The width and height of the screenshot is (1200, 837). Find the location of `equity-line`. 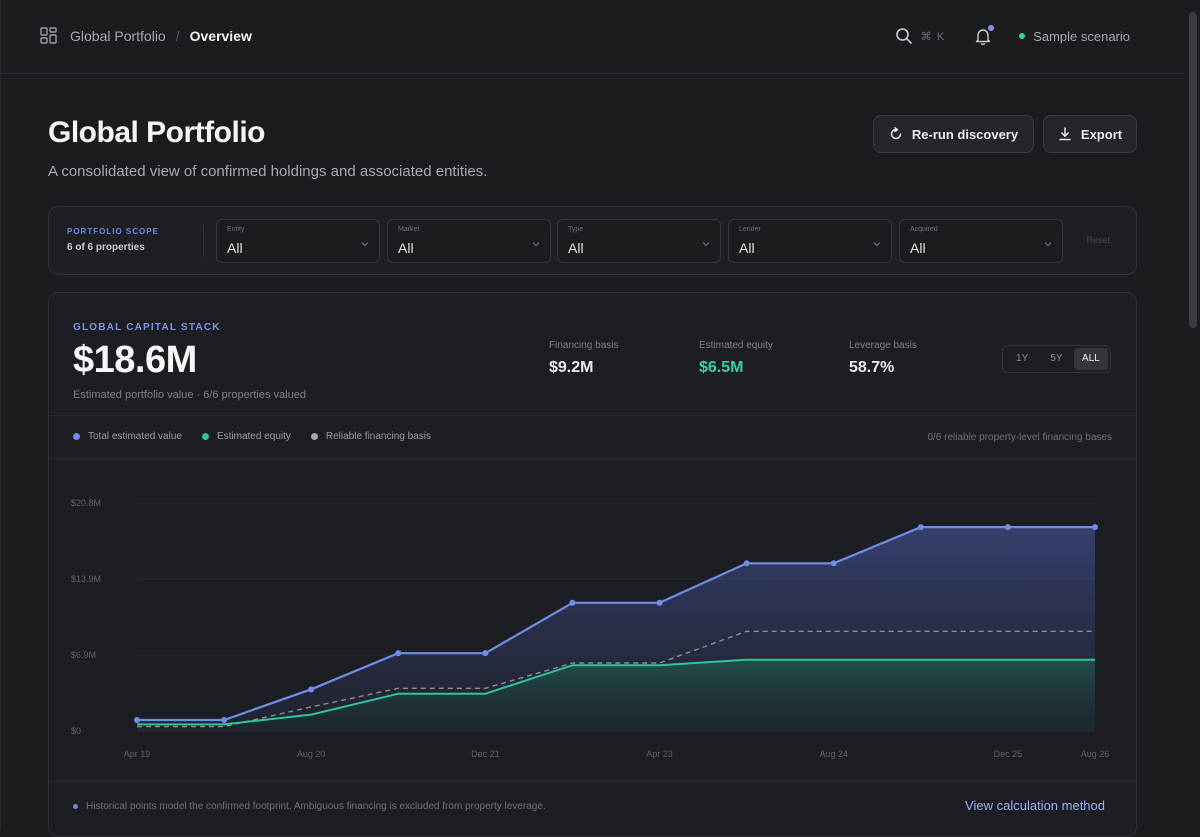

equity-line is located at coordinates (616, 692).